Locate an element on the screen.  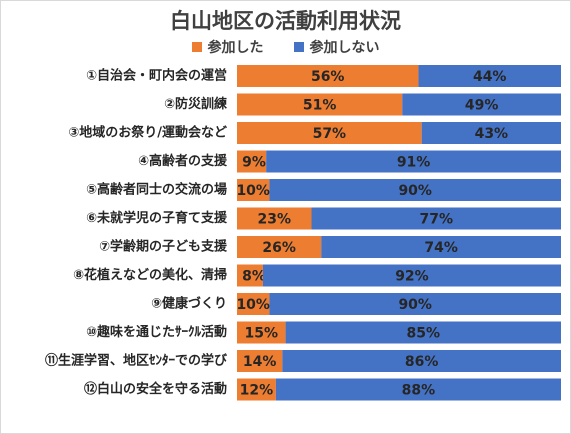
value-label-not-participated: 86% is located at coordinates (422, 362).